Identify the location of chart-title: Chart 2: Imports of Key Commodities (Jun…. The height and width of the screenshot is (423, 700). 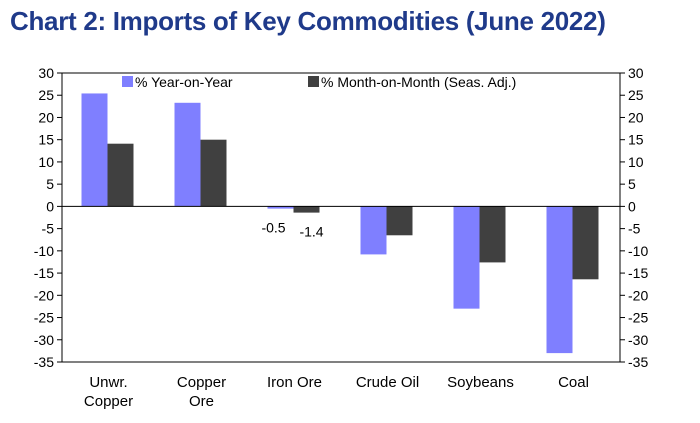
(308, 21).